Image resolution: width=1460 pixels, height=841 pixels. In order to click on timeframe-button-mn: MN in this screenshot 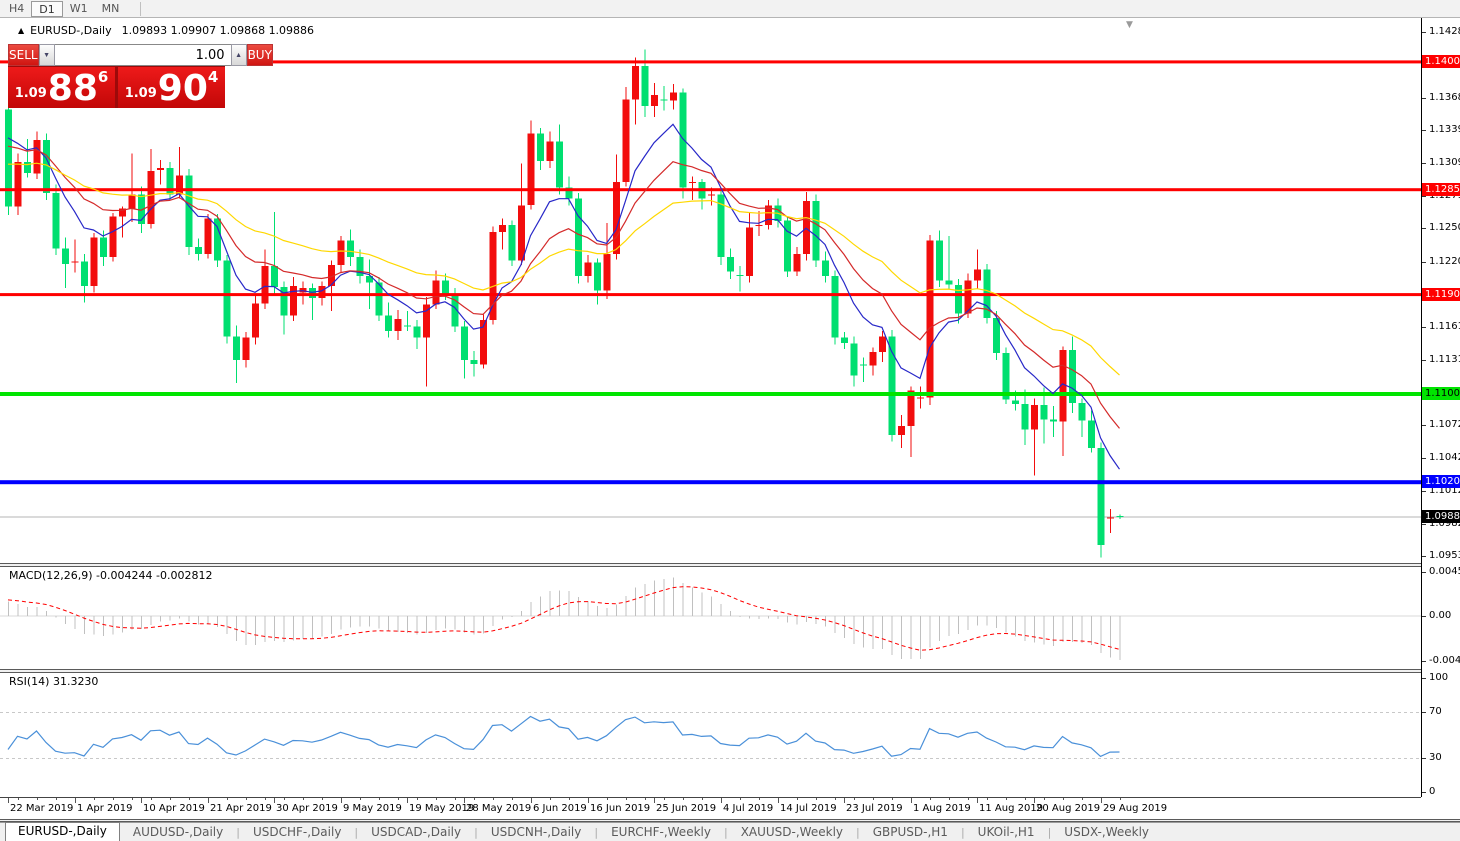, I will do `click(110, 8)`.